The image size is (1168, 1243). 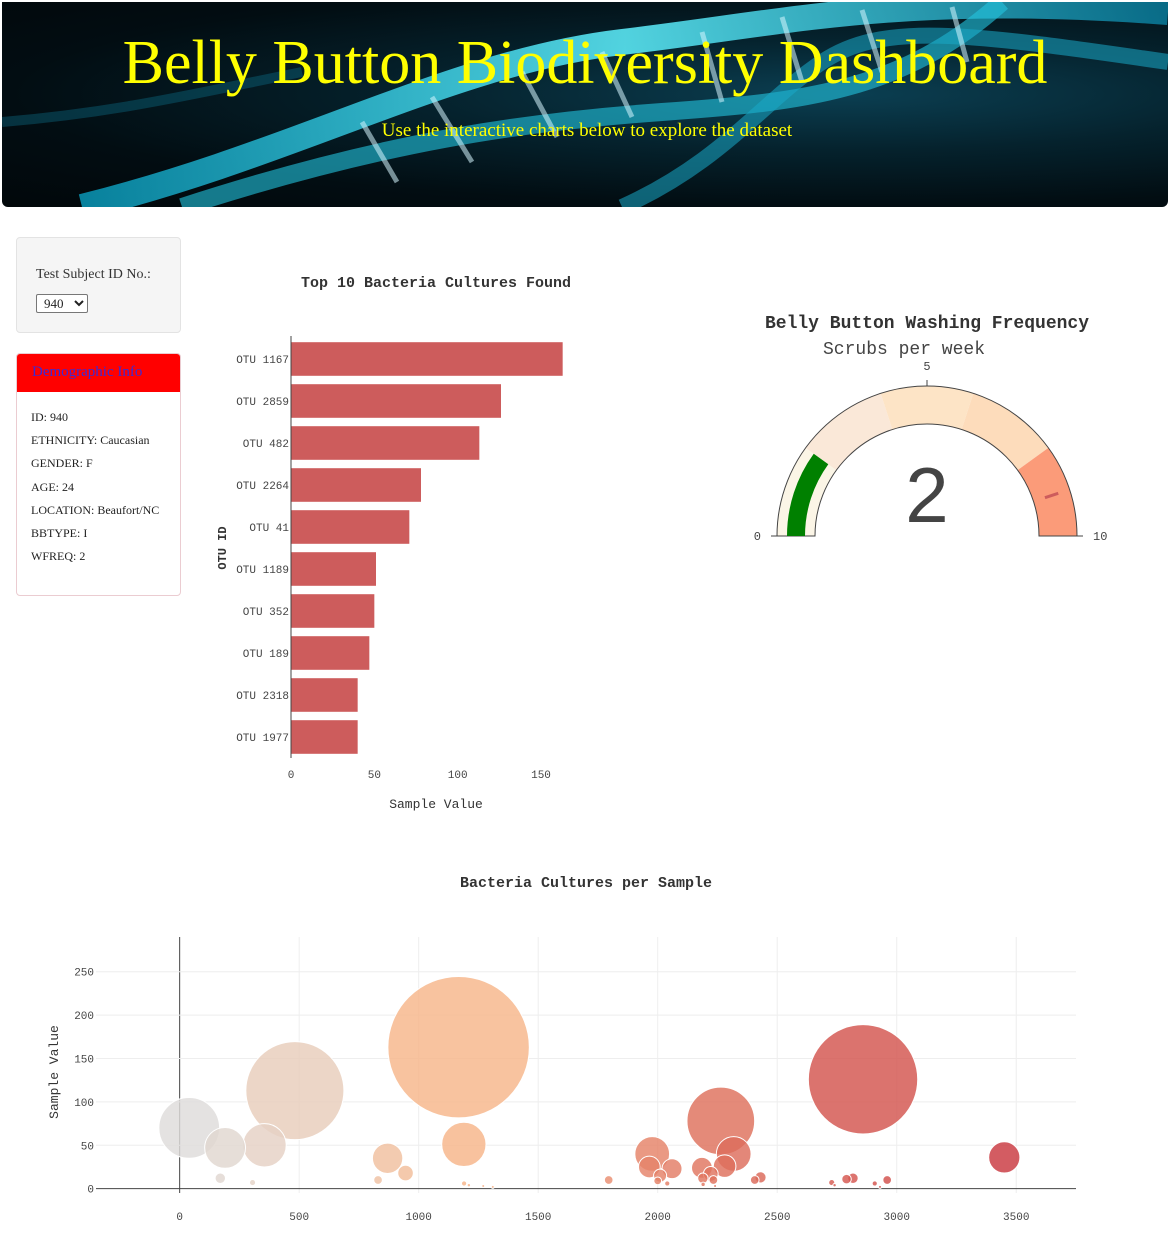 I want to click on gauge-subtitle: Scrubs per week, so click(x=904, y=350).